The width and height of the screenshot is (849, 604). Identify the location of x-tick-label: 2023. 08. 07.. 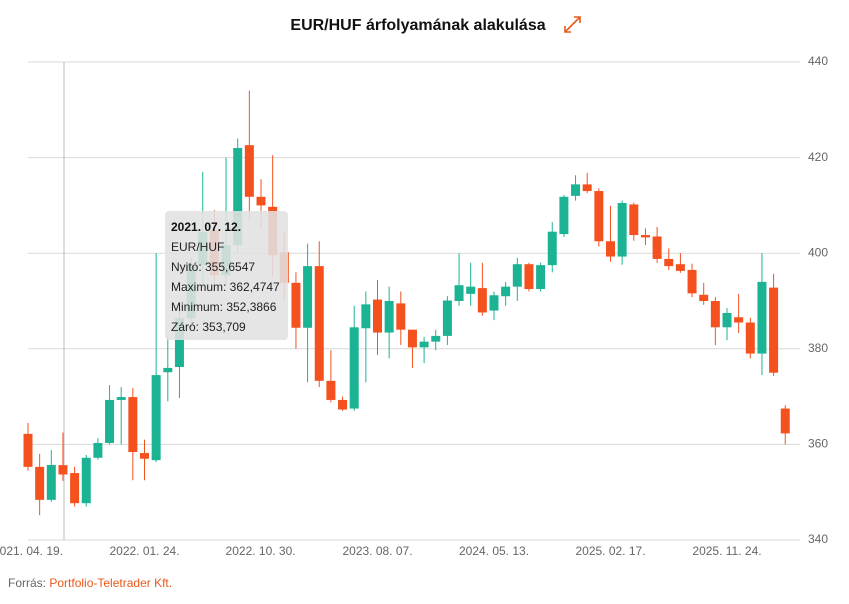
(377, 551).